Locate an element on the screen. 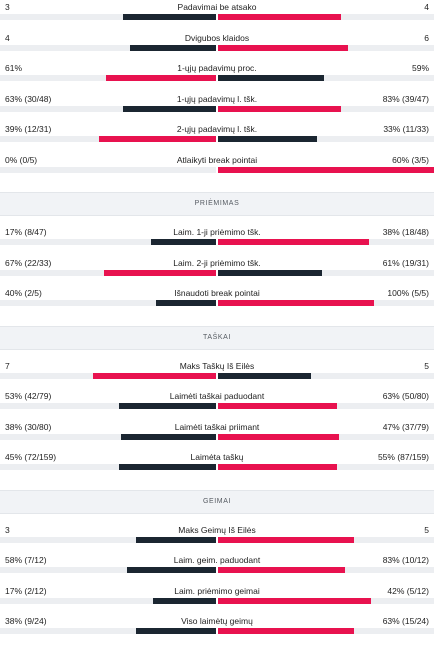 Image resolution: width=434 pixels, height=647 pixels. stat-left-value: 0% (0/5) is located at coordinates (21, 159).